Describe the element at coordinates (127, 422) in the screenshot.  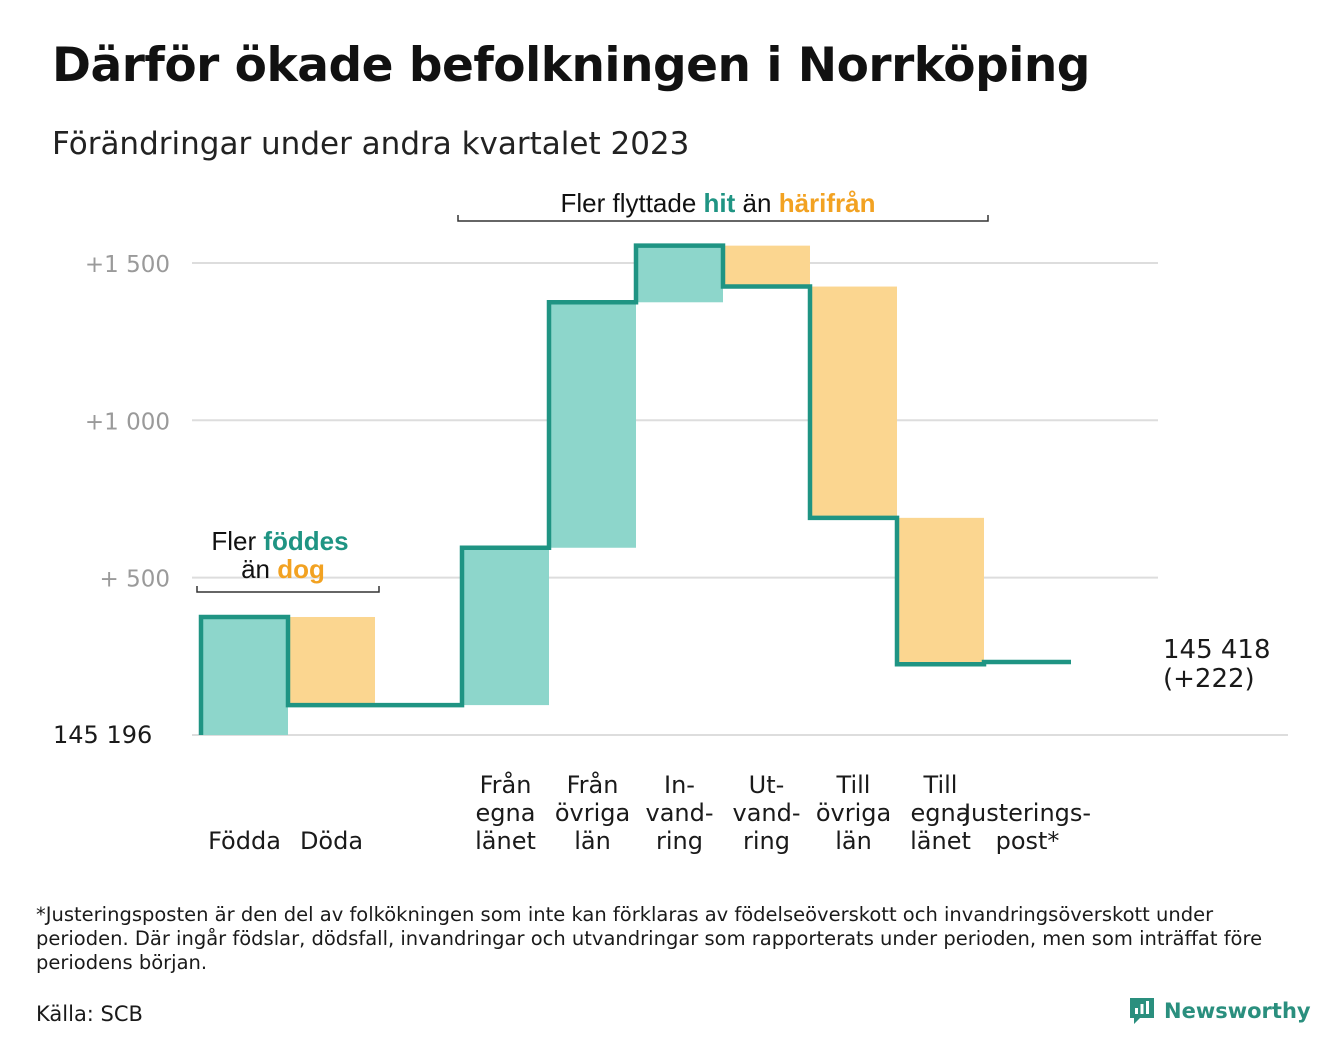
I see `y-tick-label-1: +1 000` at that location.